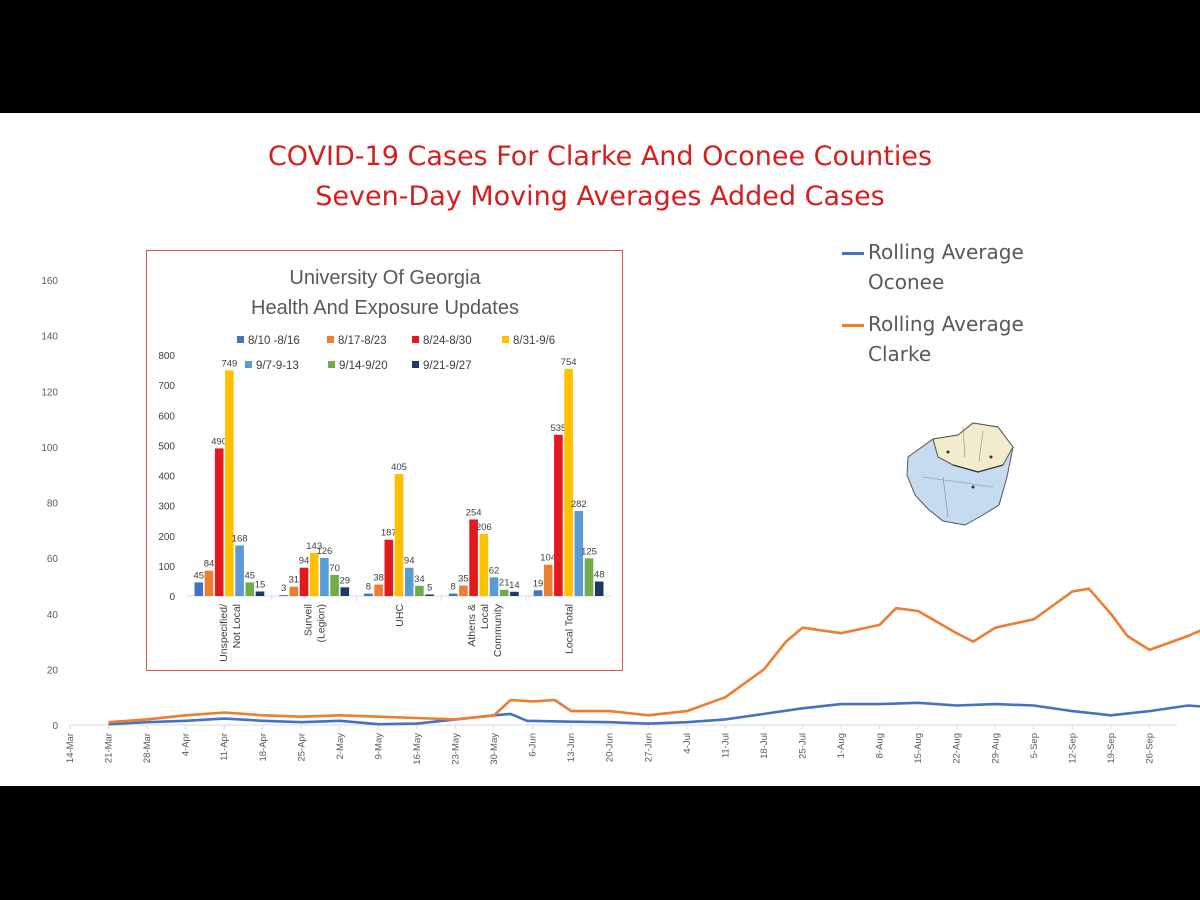 This screenshot has height=900, width=1200. I want to click on x-tick-label-26: 12-Sep, so click(1072, 748).